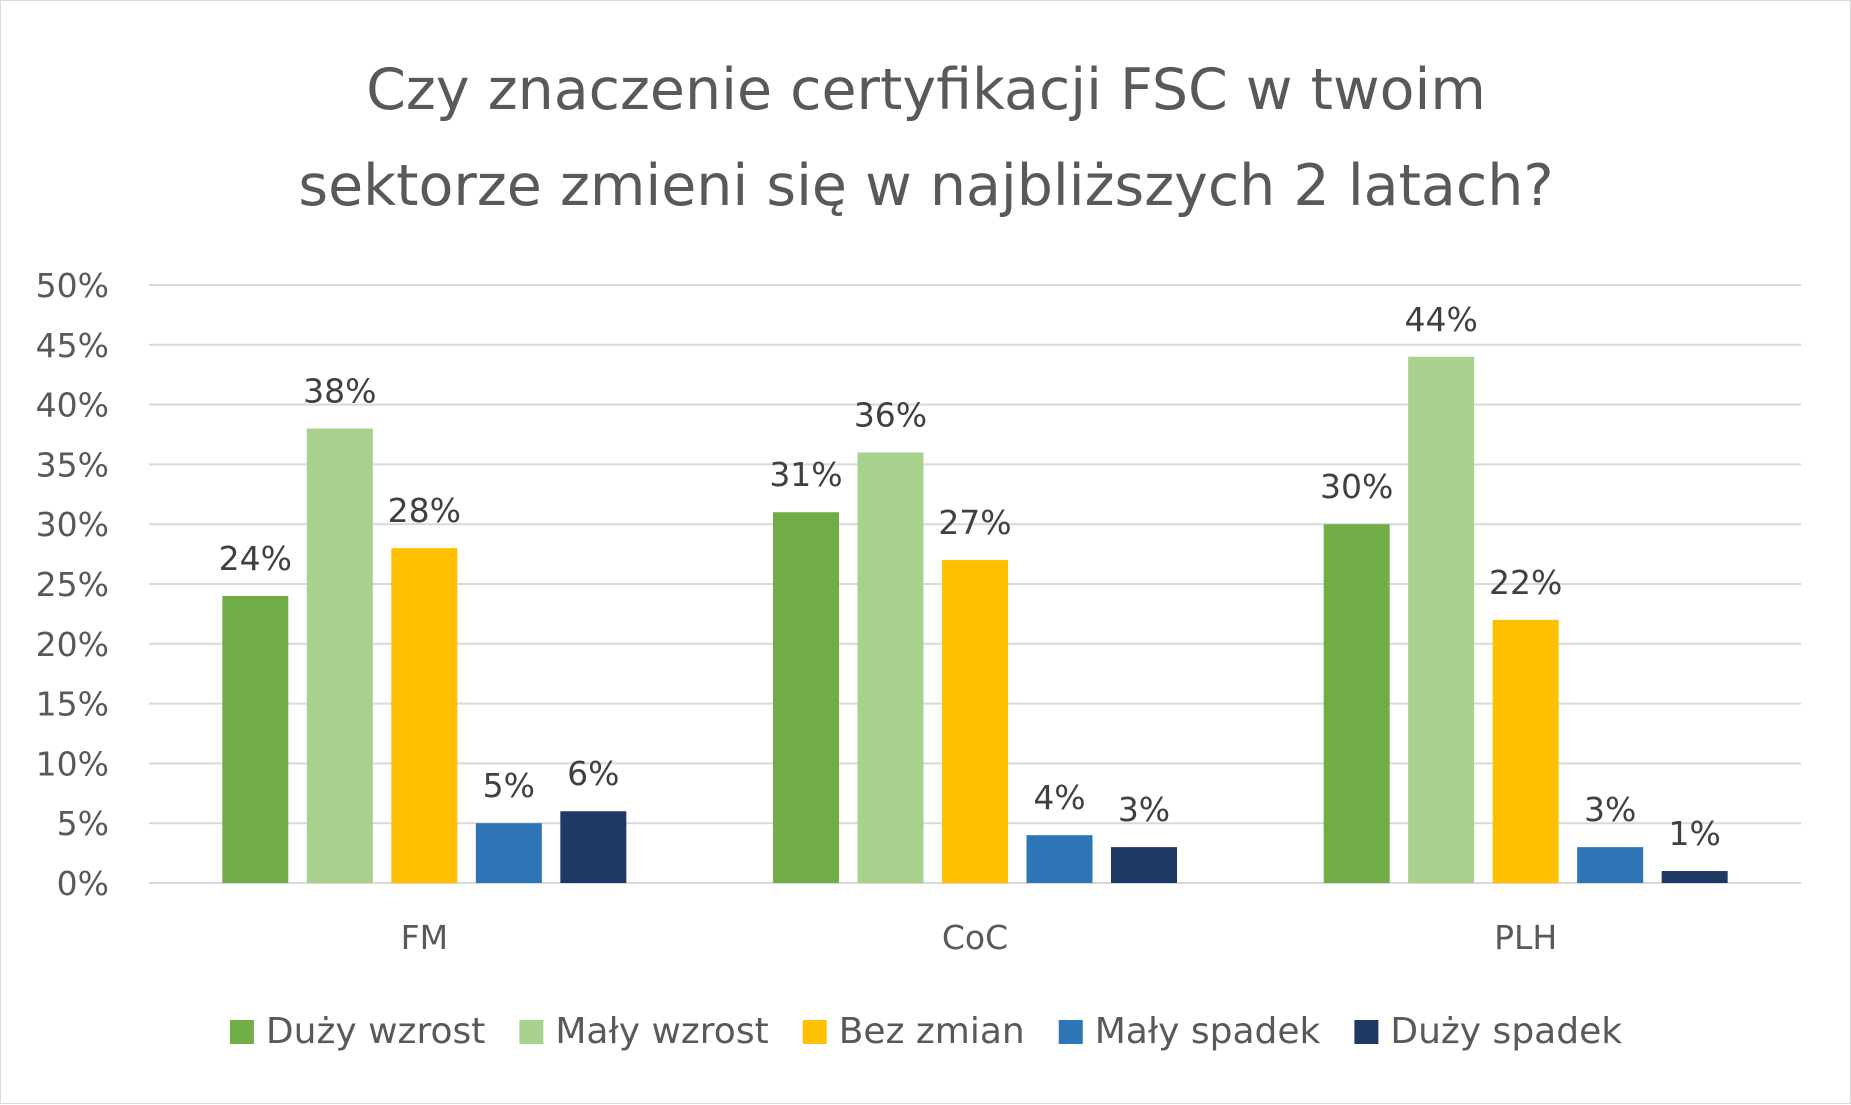 This screenshot has width=1851, height=1105. What do you see at coordinates (72, 704) in the screenshot?
I see `y-tick-label: 15%` at bounding box center [72, 704].